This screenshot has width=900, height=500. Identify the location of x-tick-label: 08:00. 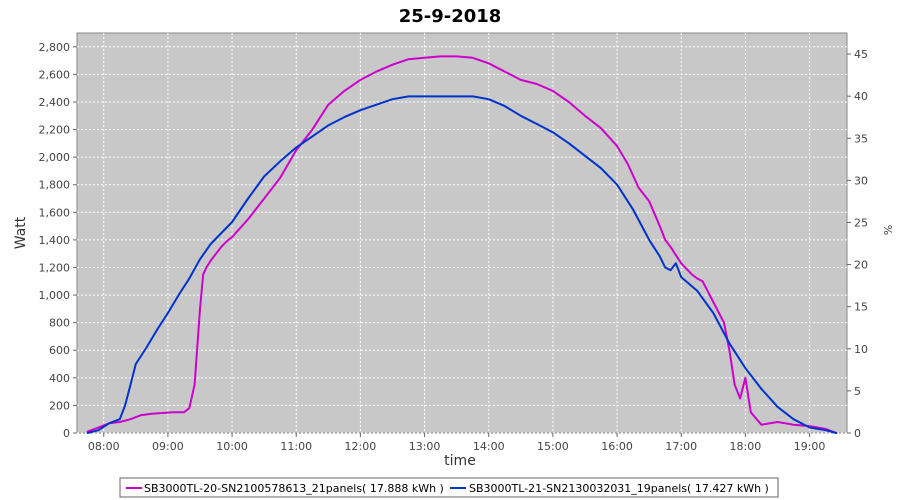
(104, 446).